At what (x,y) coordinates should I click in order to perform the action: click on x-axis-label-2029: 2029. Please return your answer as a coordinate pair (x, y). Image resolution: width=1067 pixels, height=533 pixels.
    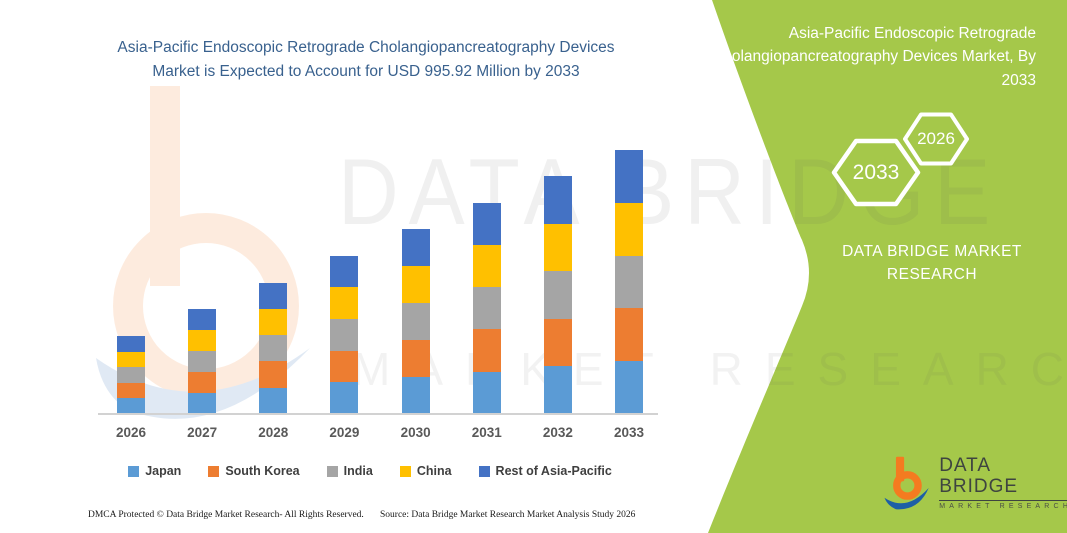
    Looking at the image, I should click on (344, 432).